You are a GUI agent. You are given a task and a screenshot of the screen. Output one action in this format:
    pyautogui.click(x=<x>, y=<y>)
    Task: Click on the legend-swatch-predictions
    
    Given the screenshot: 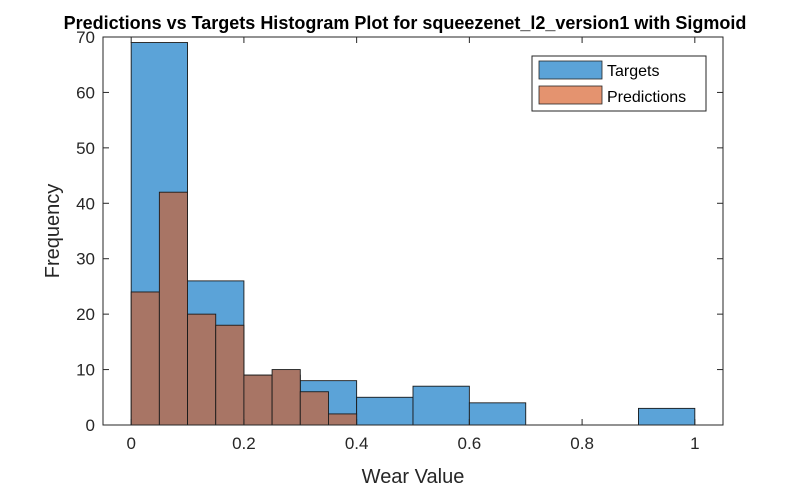 What is the action you would take?
    pyautogui.click(x=570, y=95)
    